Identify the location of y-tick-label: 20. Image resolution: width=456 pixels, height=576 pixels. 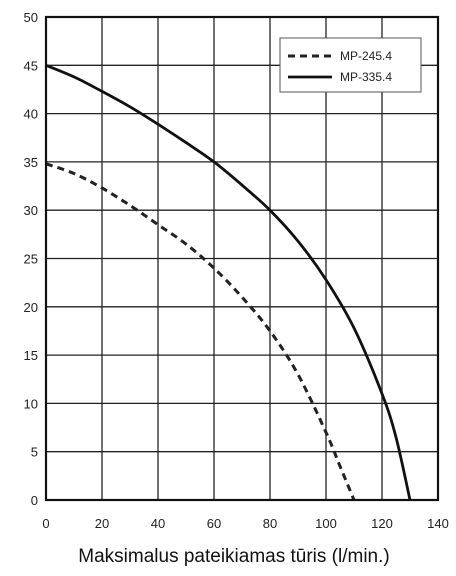
(31, 307).